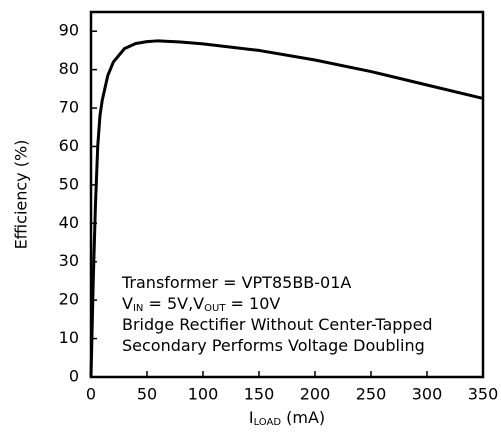 The height and width of the screenshot is (434, 501). I want to click on y-tick-label: 20, so click(69, 299).